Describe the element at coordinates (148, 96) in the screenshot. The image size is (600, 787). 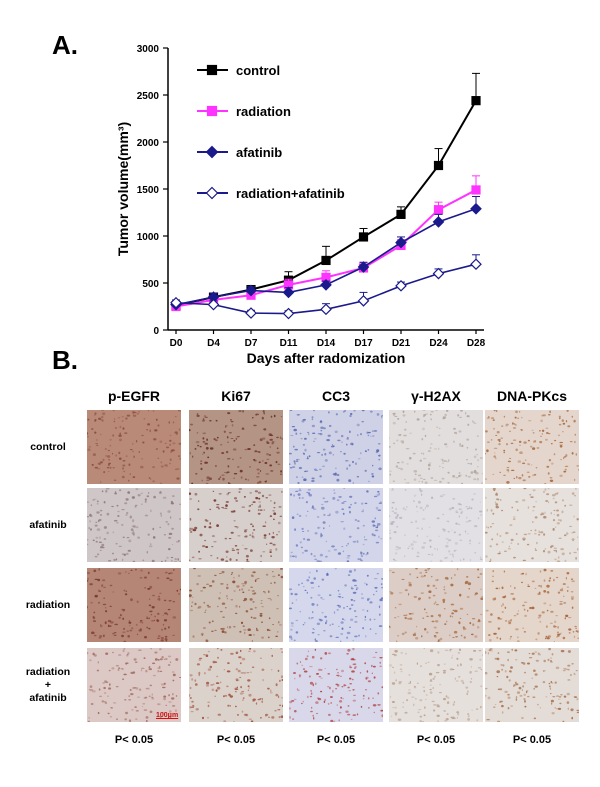
I see `y-tick-label: 2500` at that location.